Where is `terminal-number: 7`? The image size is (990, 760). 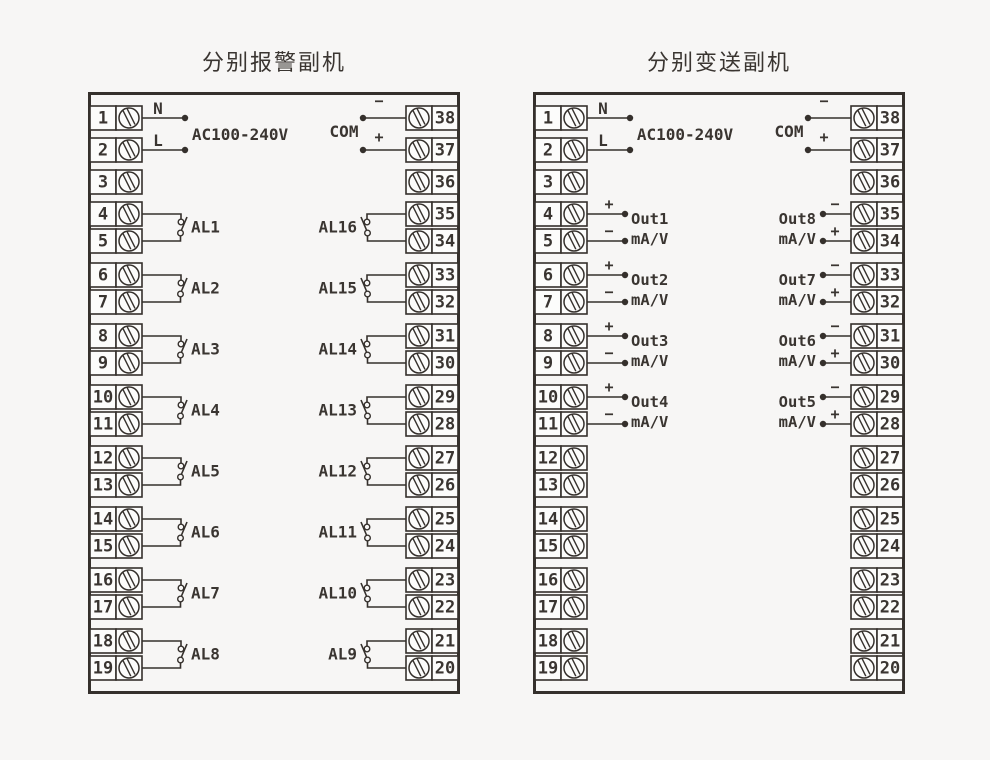 terminal-number: 7 is located at coordinates (103, 303).